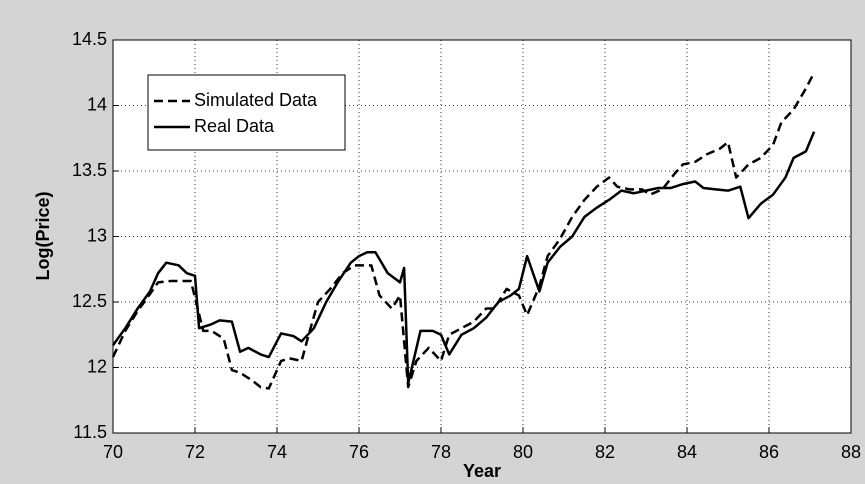  Describe the element at coordinates (97, 366) in the screenshot. I see `y-tick-label: 12` at that location.